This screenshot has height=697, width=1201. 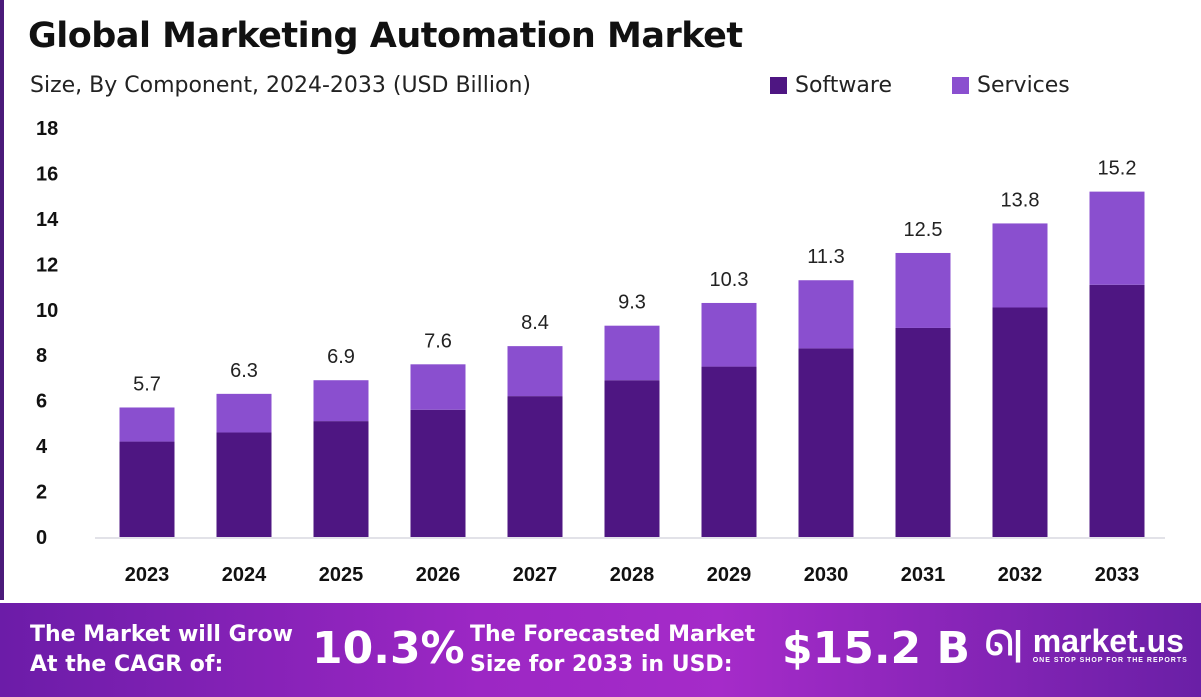 What do you see at coordinates (127, 664) in the screenshot?
I see `cagr-label-line2: At the CAGR of:` at bounding box center [127, 664].